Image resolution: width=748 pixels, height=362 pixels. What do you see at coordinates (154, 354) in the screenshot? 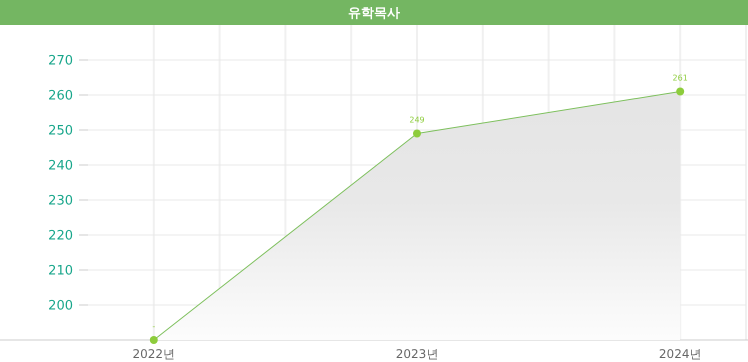
I see `x-tick-label: 2022년` at bounding box center [154, 354].